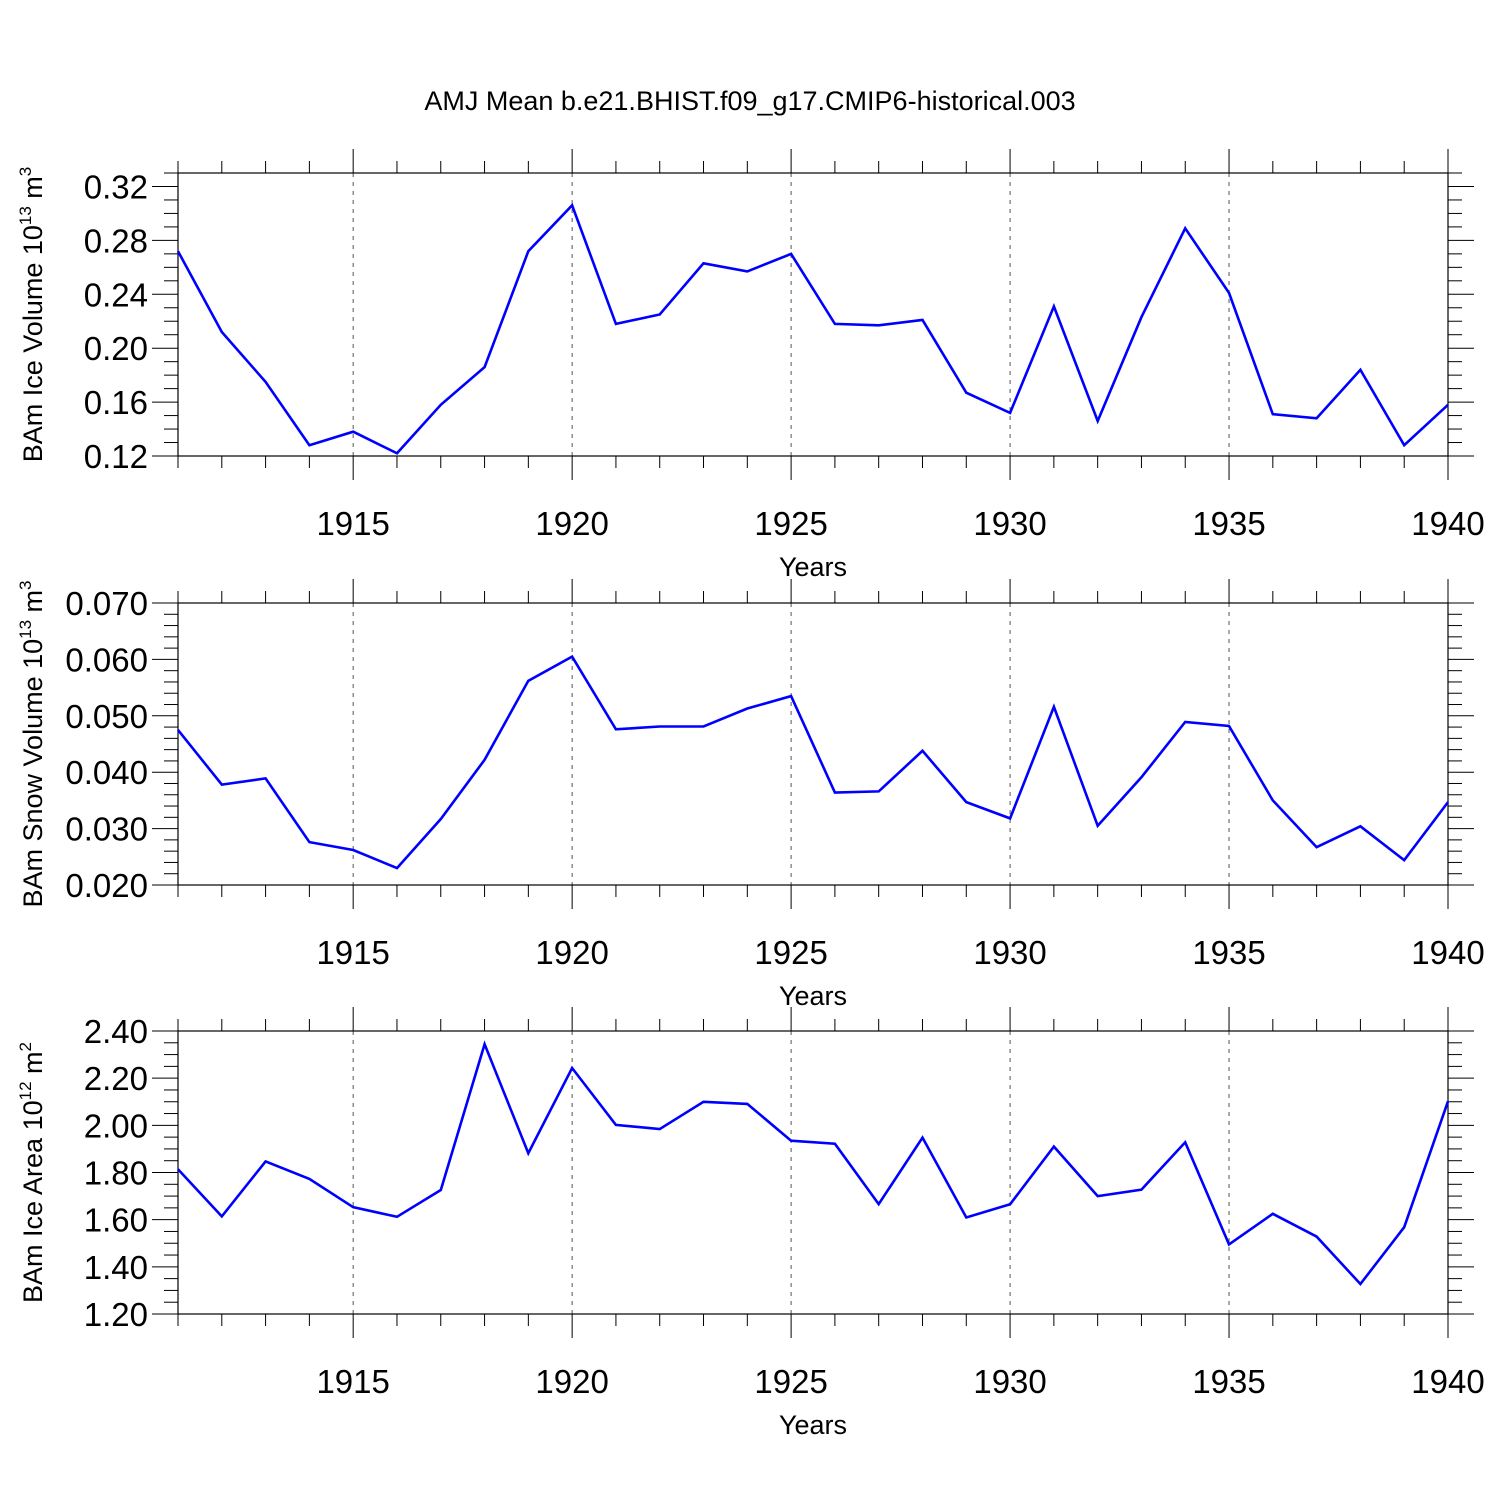 The image size is (1500, 1500). Describe the element at coordinates (32, 1172) in the screenshot. I see `y-axis-label: BAm Ice Area 1012 m2` at that location.